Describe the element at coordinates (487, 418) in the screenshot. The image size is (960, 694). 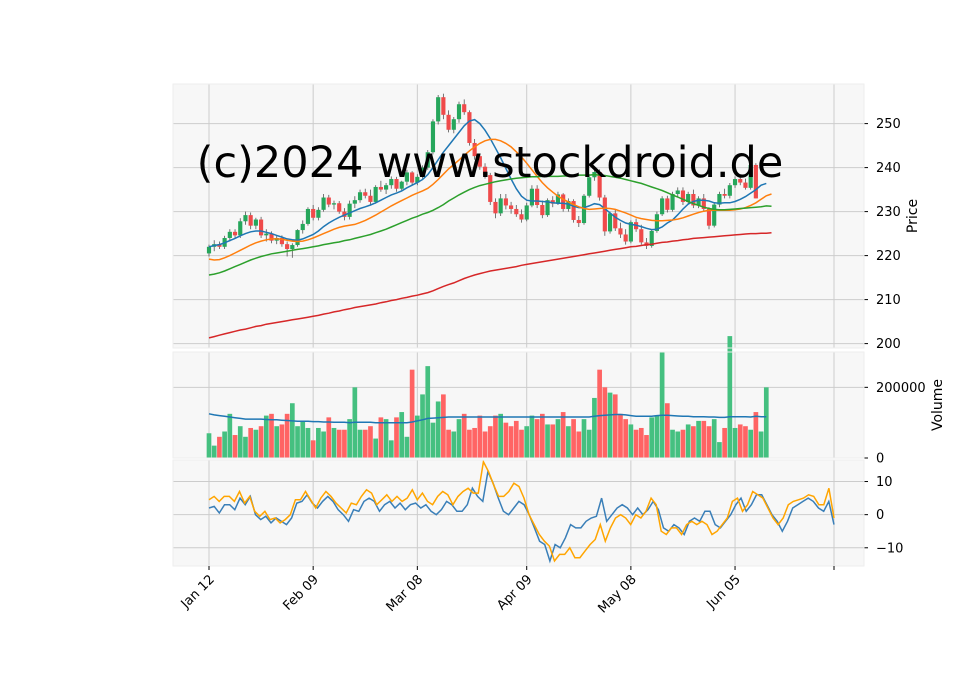
I see `volume-average-line` at that location.